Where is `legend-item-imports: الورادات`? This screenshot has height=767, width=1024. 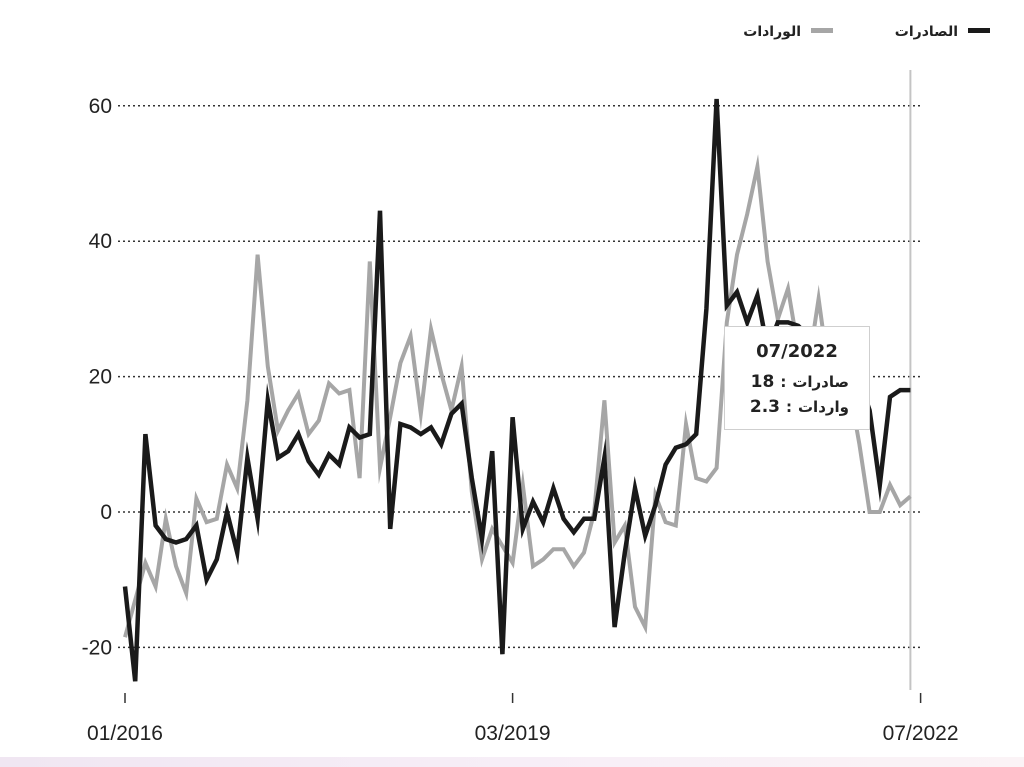
legend-item-imports: الورادات is located at coordinates (788, 32).